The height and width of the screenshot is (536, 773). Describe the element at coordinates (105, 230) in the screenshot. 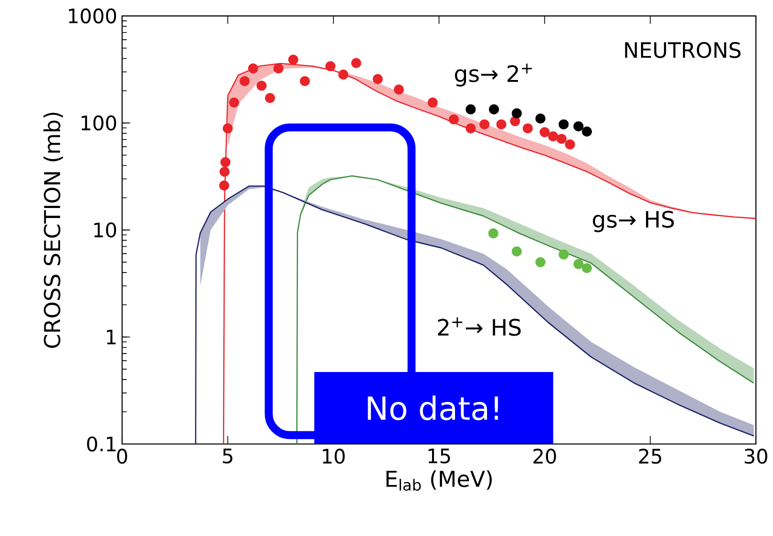

I see `y-tick-label: 10` at that location.